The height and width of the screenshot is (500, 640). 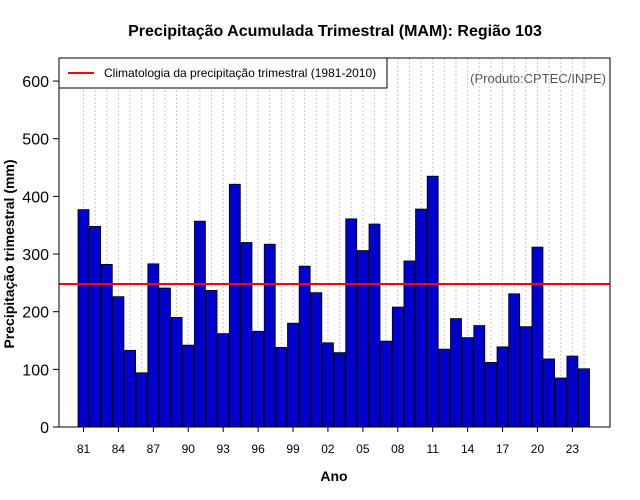 I want to click on y-tick-label: 400, so click(x=35, y=197).